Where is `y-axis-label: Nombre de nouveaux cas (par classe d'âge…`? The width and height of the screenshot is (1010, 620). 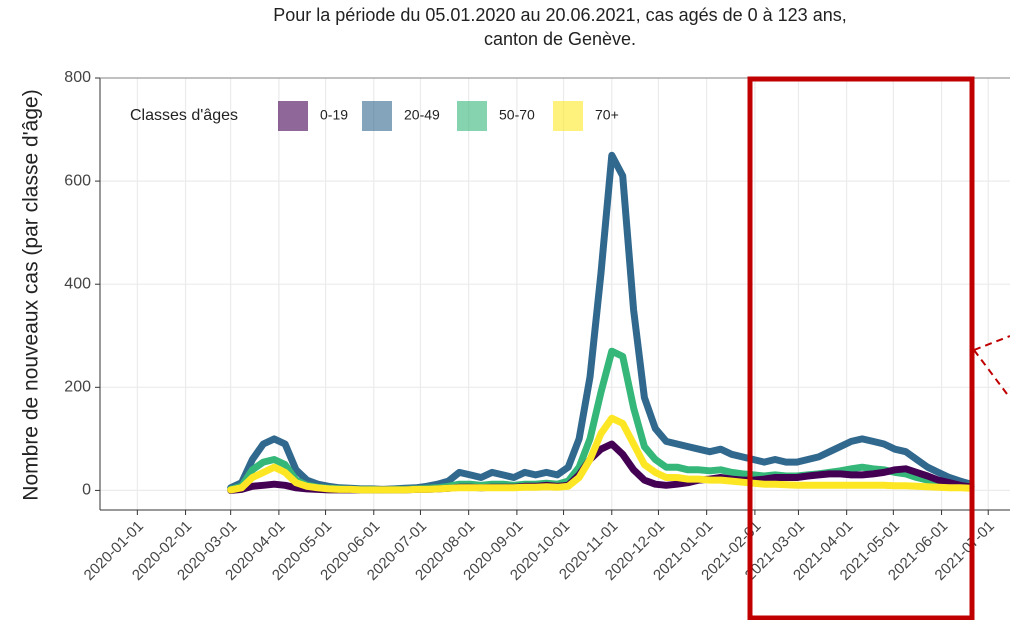 y-axis-label: Nombre de nouveaux cas (par classe d'âge… is located at coordinates (31, 294).